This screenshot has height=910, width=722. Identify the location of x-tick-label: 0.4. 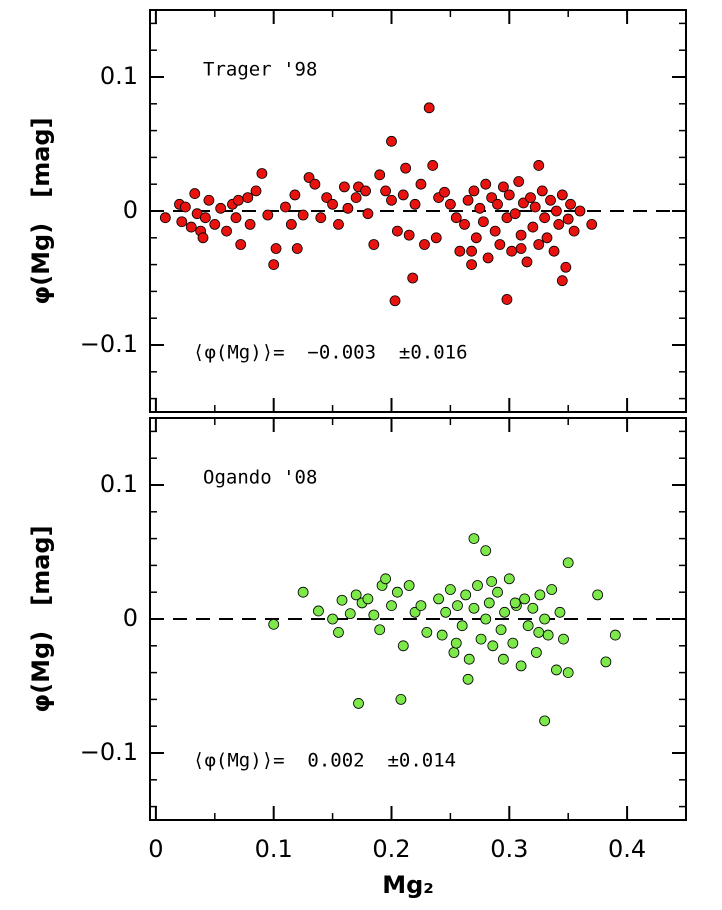
(627, 849).